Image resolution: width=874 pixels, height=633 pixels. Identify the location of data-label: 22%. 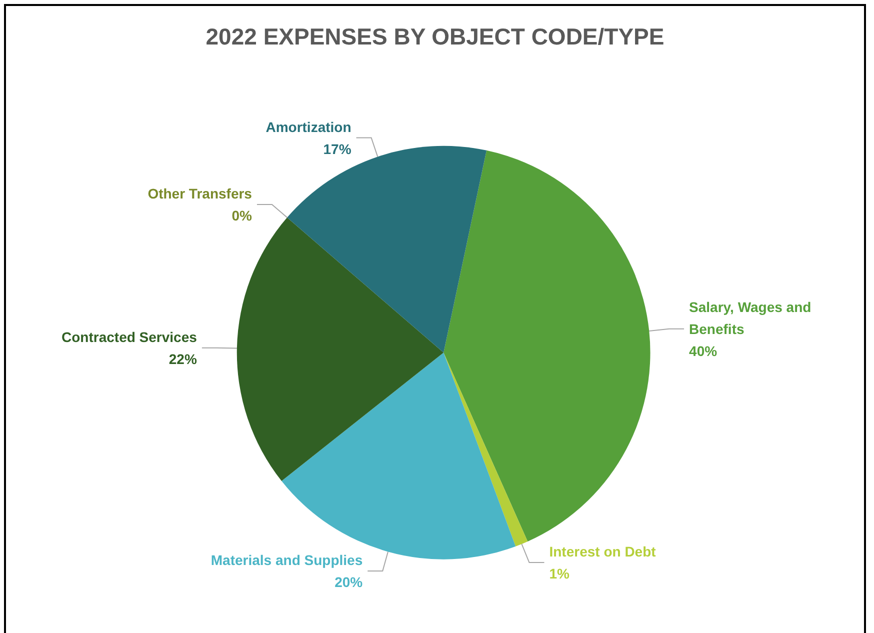
(183, 358).